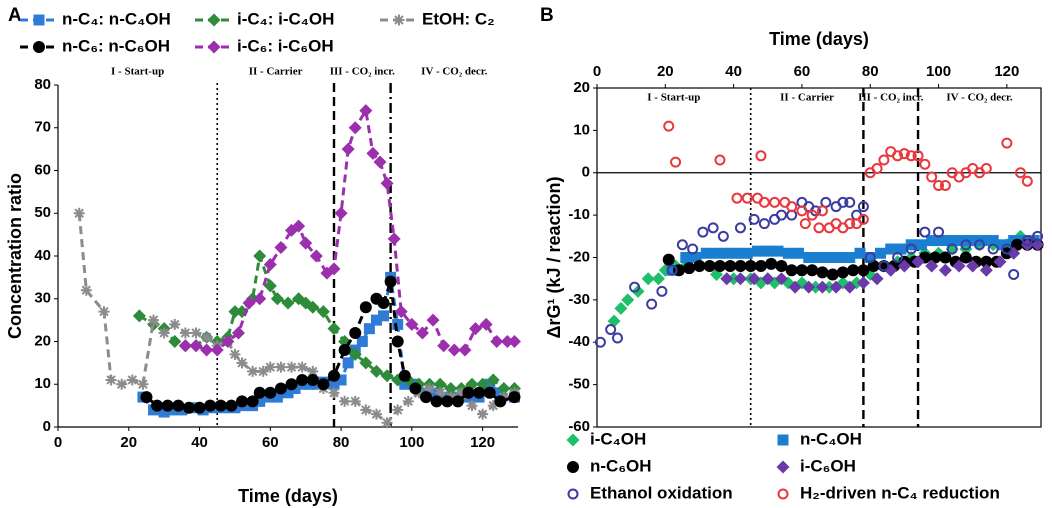 The width and height of the screenshot is (1052, 508). Describe the element at coordinates (673, 98) in the screenshot. I see `phase-label: I - Start-up` at that location.